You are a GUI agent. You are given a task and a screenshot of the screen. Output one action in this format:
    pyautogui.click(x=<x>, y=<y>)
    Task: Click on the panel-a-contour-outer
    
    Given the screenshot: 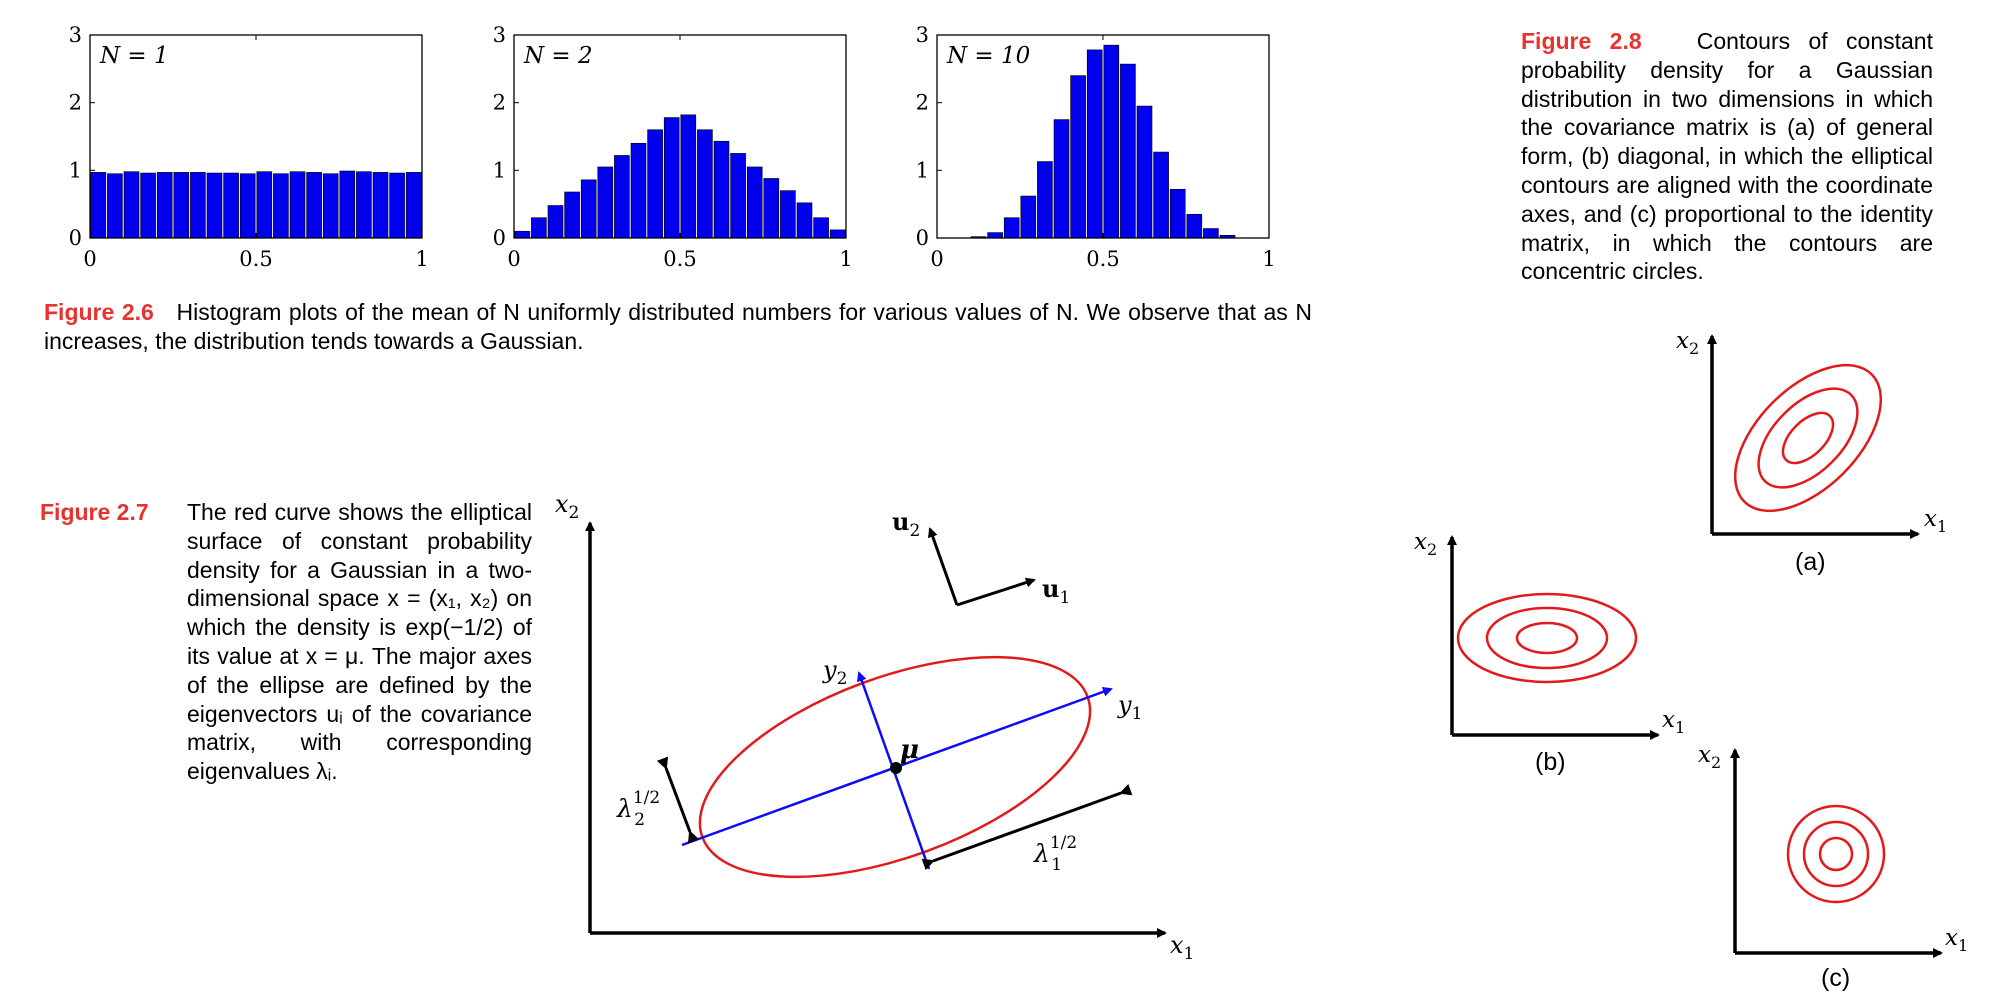 What is the action you would take?
    pyautogui.click(x=1808, y=438)
    